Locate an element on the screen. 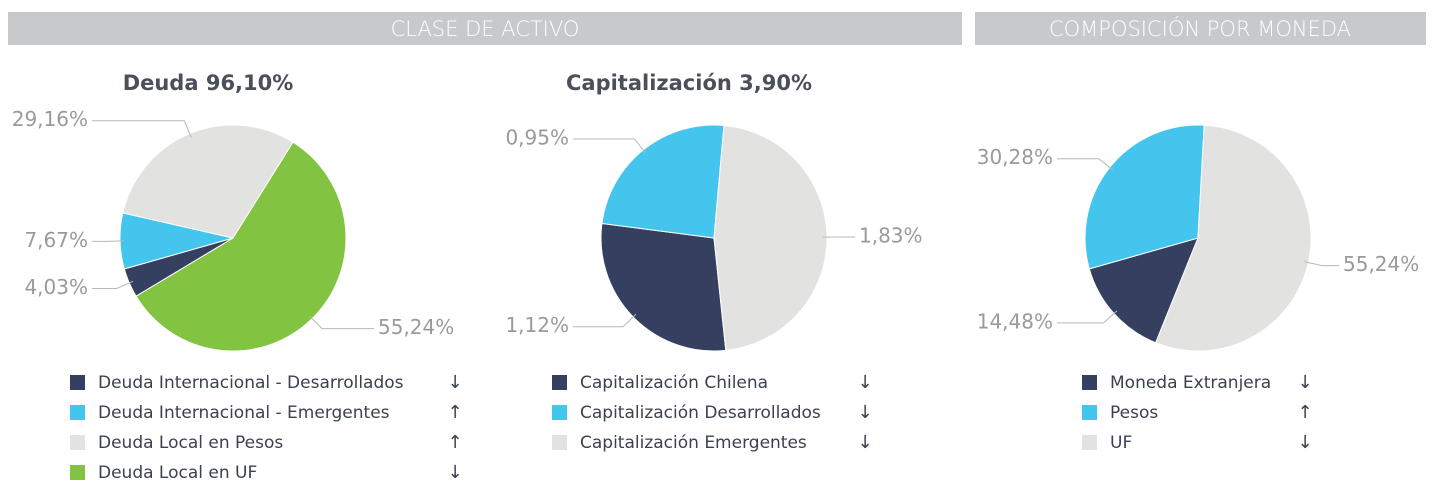  data-label: 30,28% is located at coordinates (1015, 157).